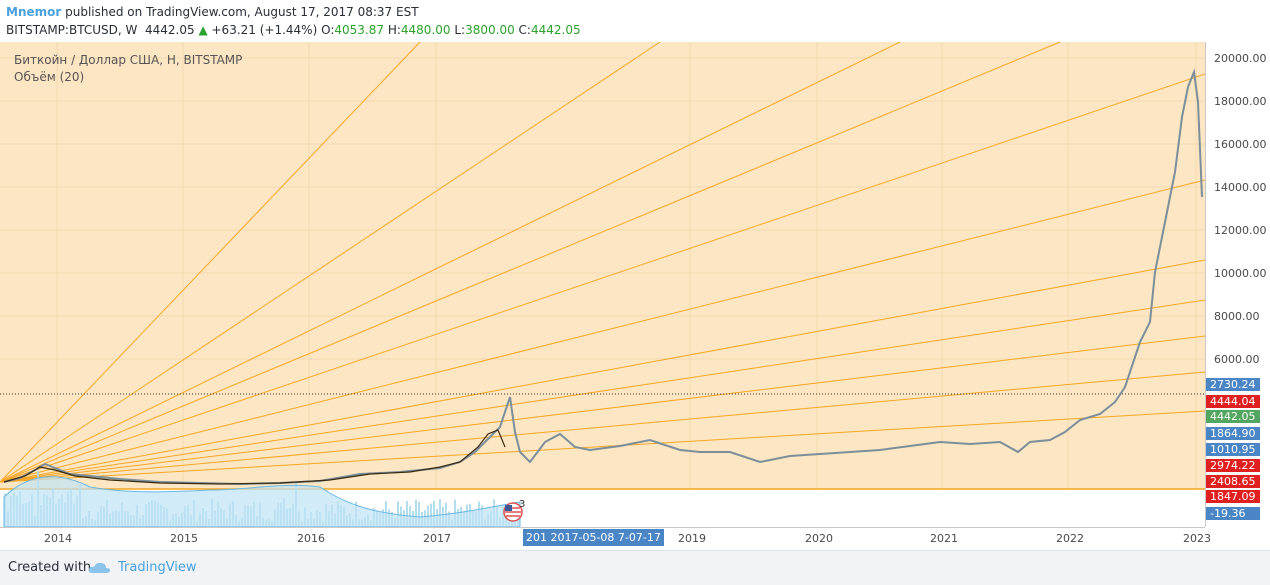 Image resolution: width=1270 pixels, height=585 pixels. What do you see at coordinates (1233, 416) in the screenshot?
I see `price-label: 4442.05` at bounding box center [1233, 416].